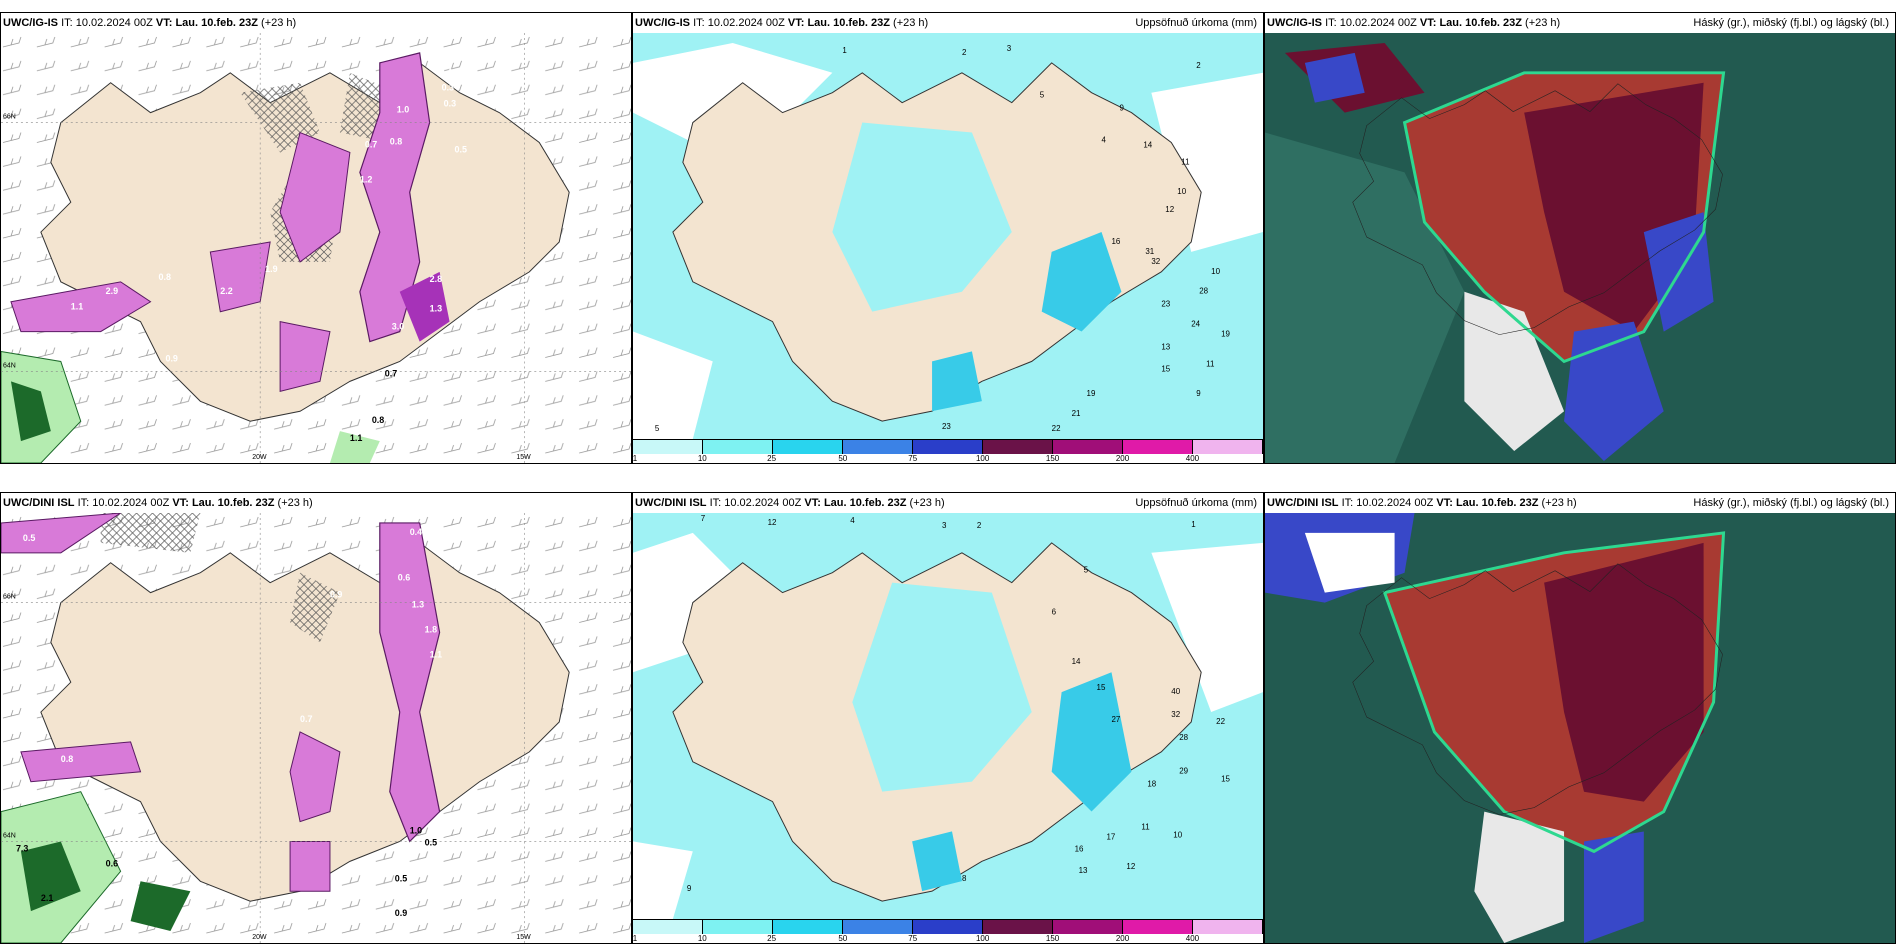 The height and width of the screenshot is (950, 1900). What do you see at coordinates (1122, 938) in the screenshot?
I see `colorbar-label: 200` at bounding box center [1122, 938].